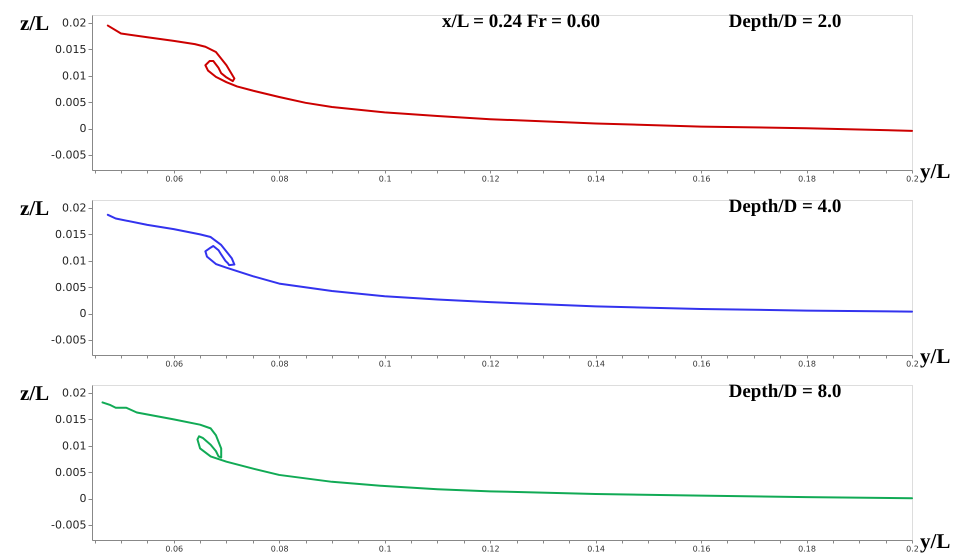 The image size is (966, 557). What do you see at coordinates (785, 206) in the screenshot?
I see `chart-title: Depth/D = 4.0` at bounding box center [785, 206].